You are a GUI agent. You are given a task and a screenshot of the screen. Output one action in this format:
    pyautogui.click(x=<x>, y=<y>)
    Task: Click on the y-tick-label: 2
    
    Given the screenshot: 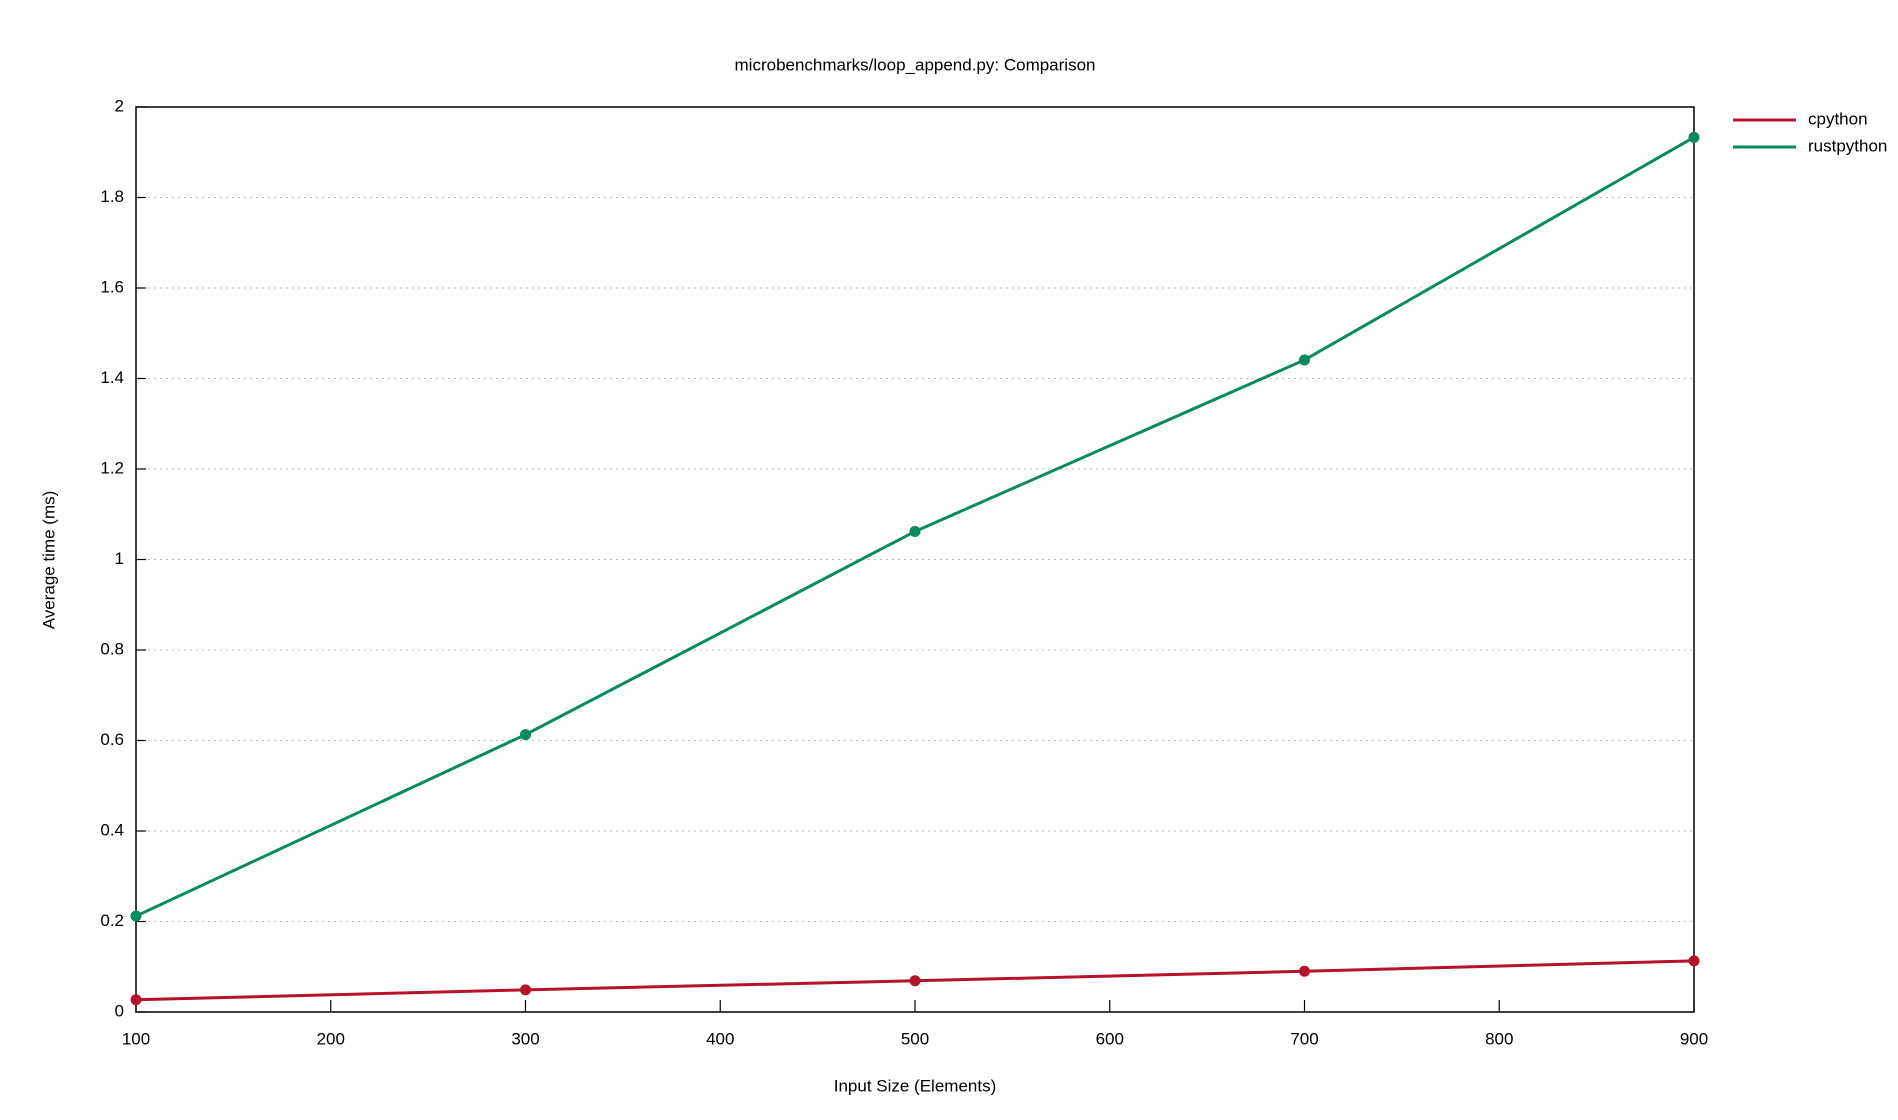 What is the action you would take?
    pyautogui.click(x=119, y=105)
    